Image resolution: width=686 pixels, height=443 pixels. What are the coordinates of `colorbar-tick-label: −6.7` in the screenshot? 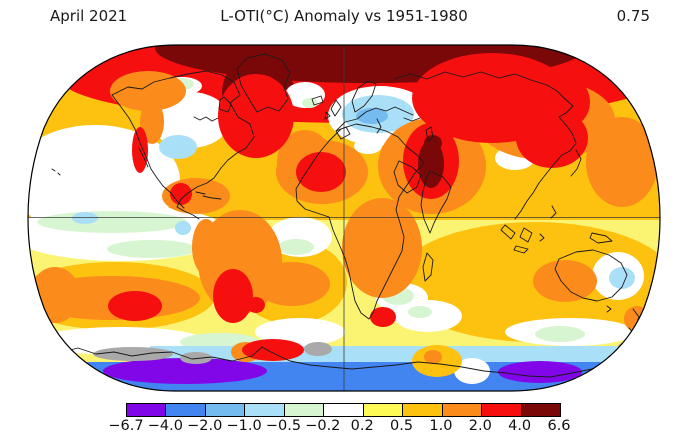 It's located at (126, 426).